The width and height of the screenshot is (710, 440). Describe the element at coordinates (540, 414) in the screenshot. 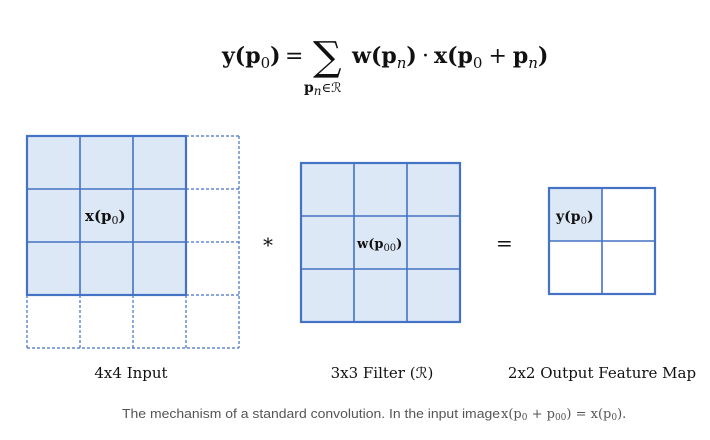

I see `caption-math-plus: + p` at that location.